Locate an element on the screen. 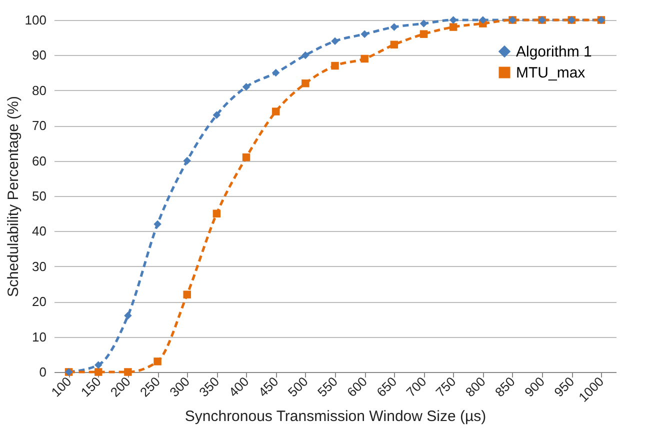 Image resolution: width=663 pixels, height=437 pixels. x-tick-label: 950 is located at coordinates (564, 387).